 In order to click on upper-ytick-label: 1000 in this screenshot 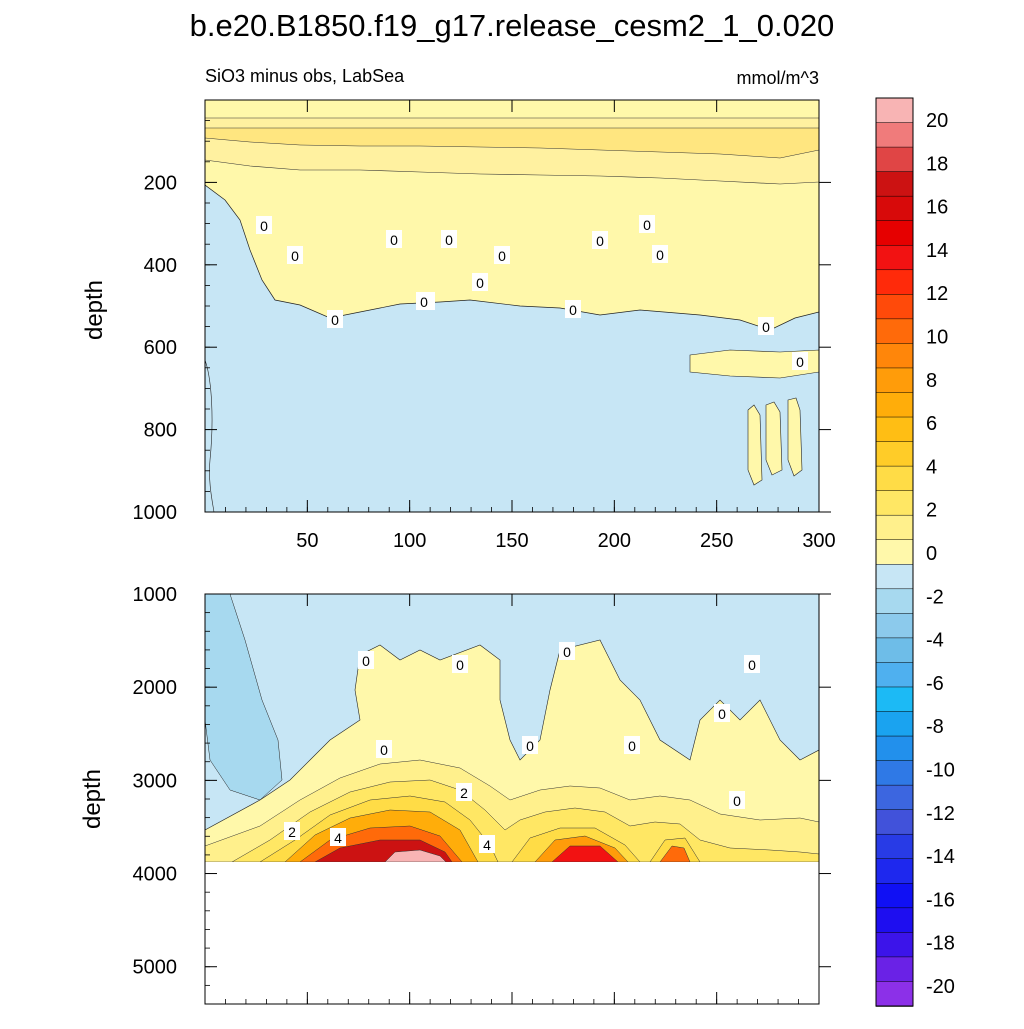, I will do `click(155, 513)`.